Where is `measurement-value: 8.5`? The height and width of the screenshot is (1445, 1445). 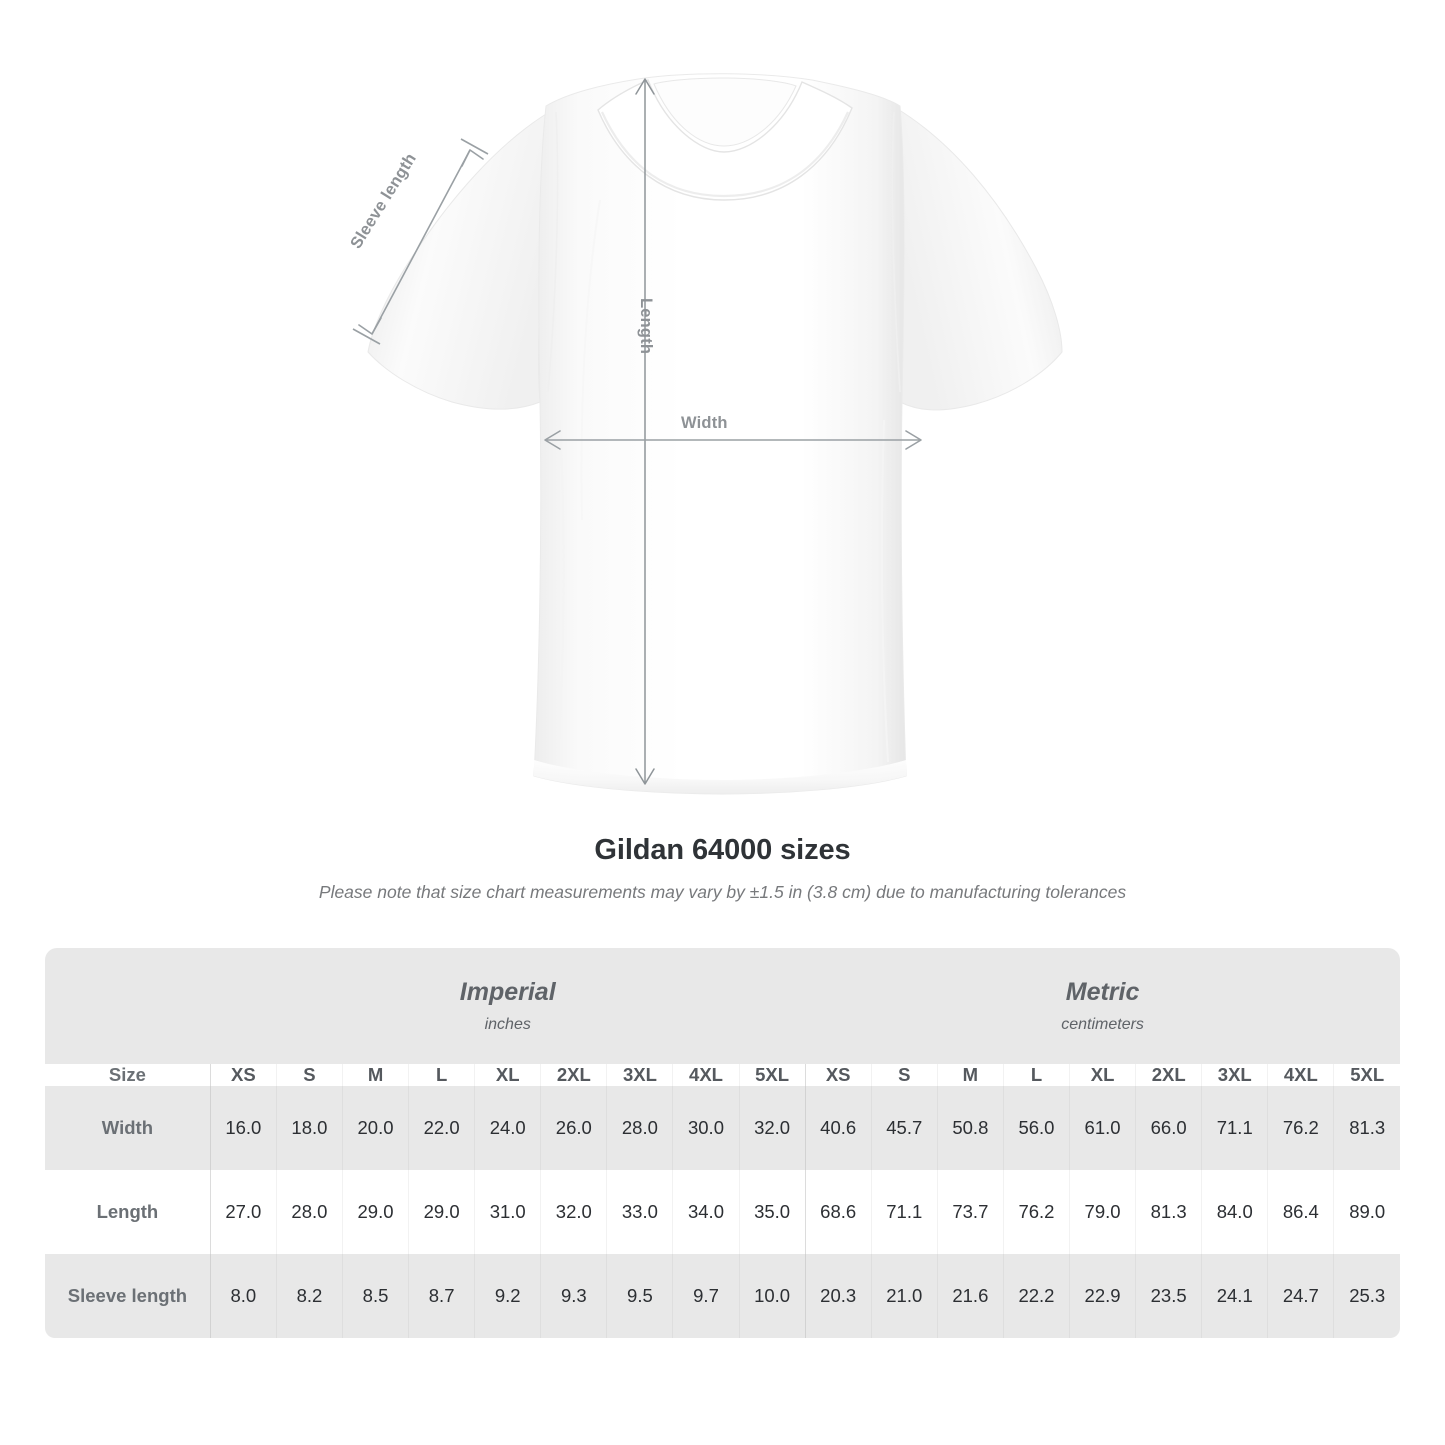 measurement-value: 8.5 is located at coordinates (375, 1295).